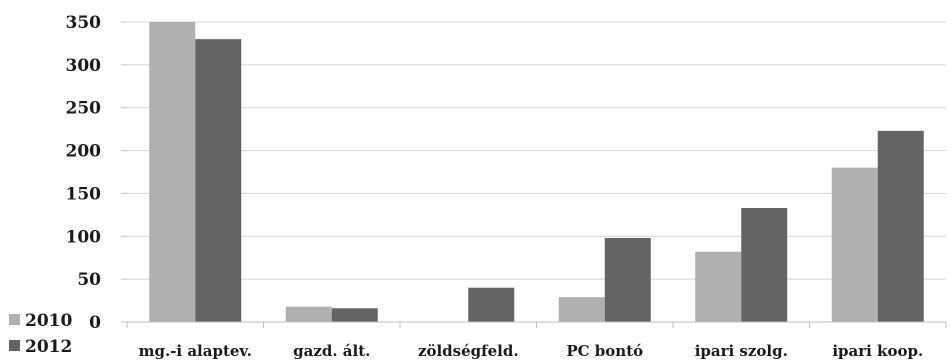 The image size is (951, 364). What do you see at coordinates (331, 351) in the screenshot?
I see `x-tick-label: gazd. ált.` at bounding box center [331, 351].